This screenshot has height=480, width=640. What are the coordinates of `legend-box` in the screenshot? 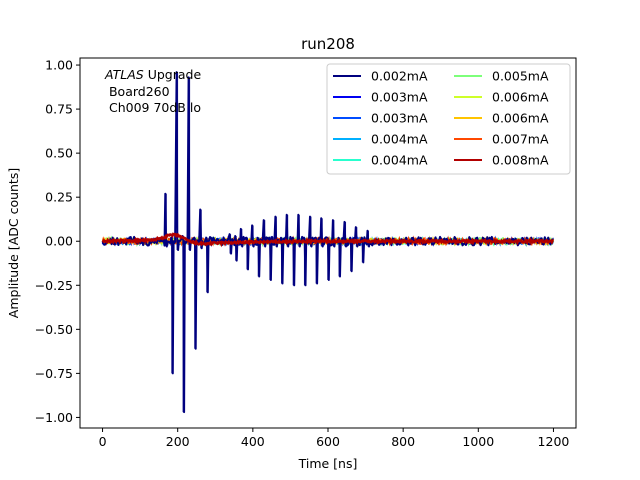 It's located at (448, 119).